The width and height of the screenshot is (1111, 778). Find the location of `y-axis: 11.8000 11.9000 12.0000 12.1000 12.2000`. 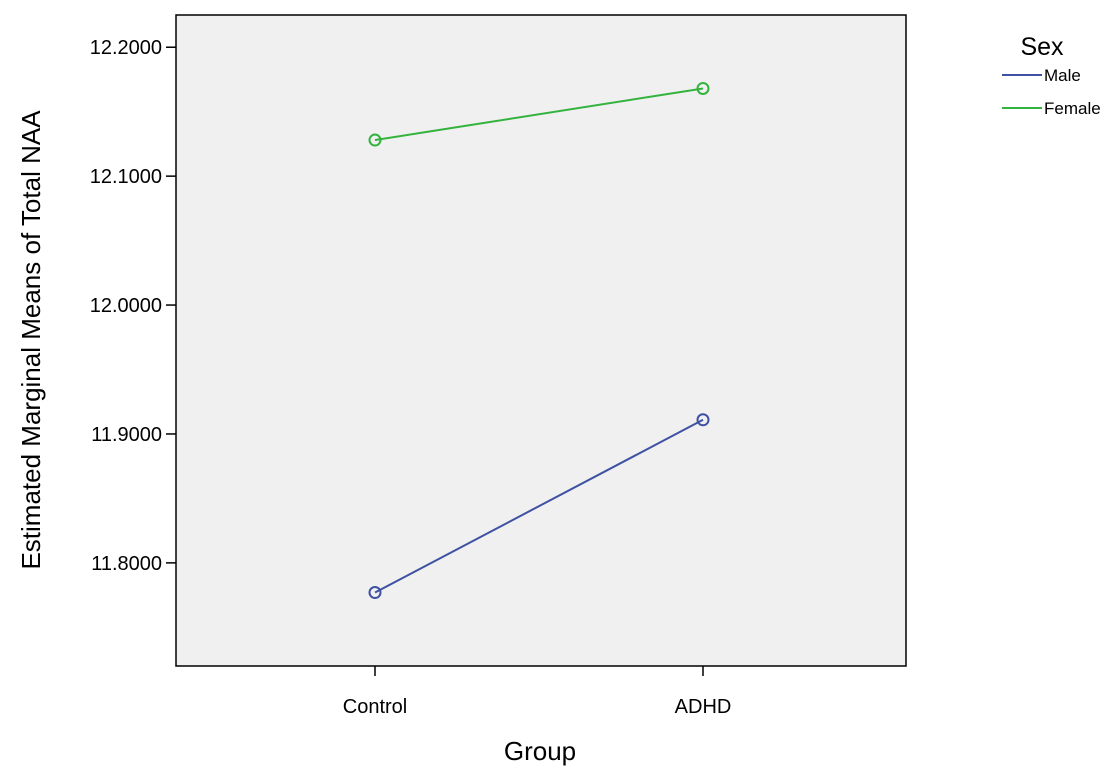

y-axis: 11.8000 11.9000 12.0000 12.1000 12.2000 is located at coordinates (133, 306).